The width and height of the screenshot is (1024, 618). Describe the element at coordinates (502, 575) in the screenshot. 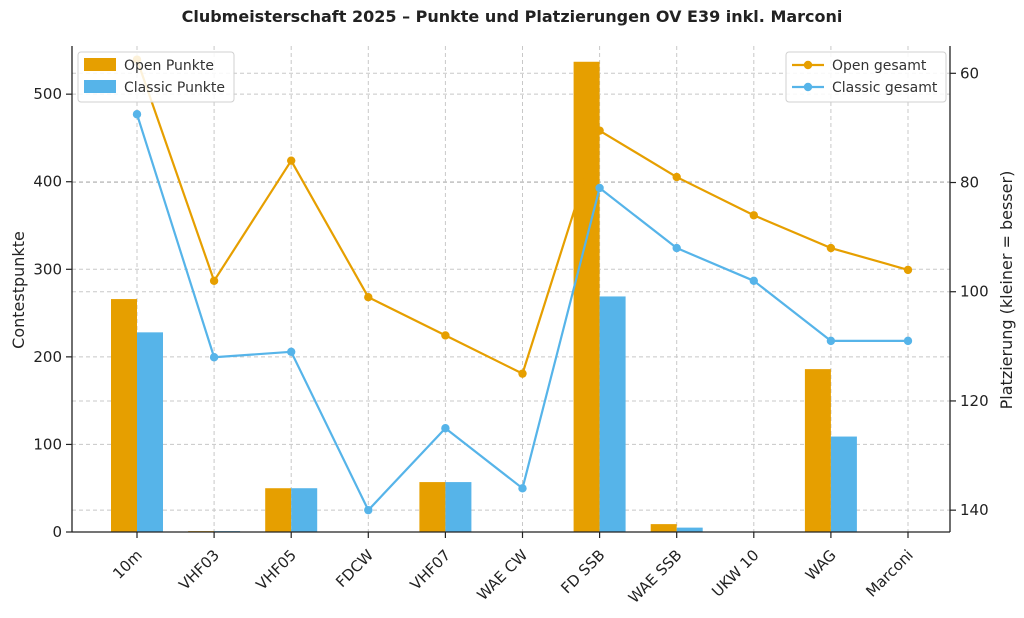

I see `x-tick-label: WAE CW` at that location.